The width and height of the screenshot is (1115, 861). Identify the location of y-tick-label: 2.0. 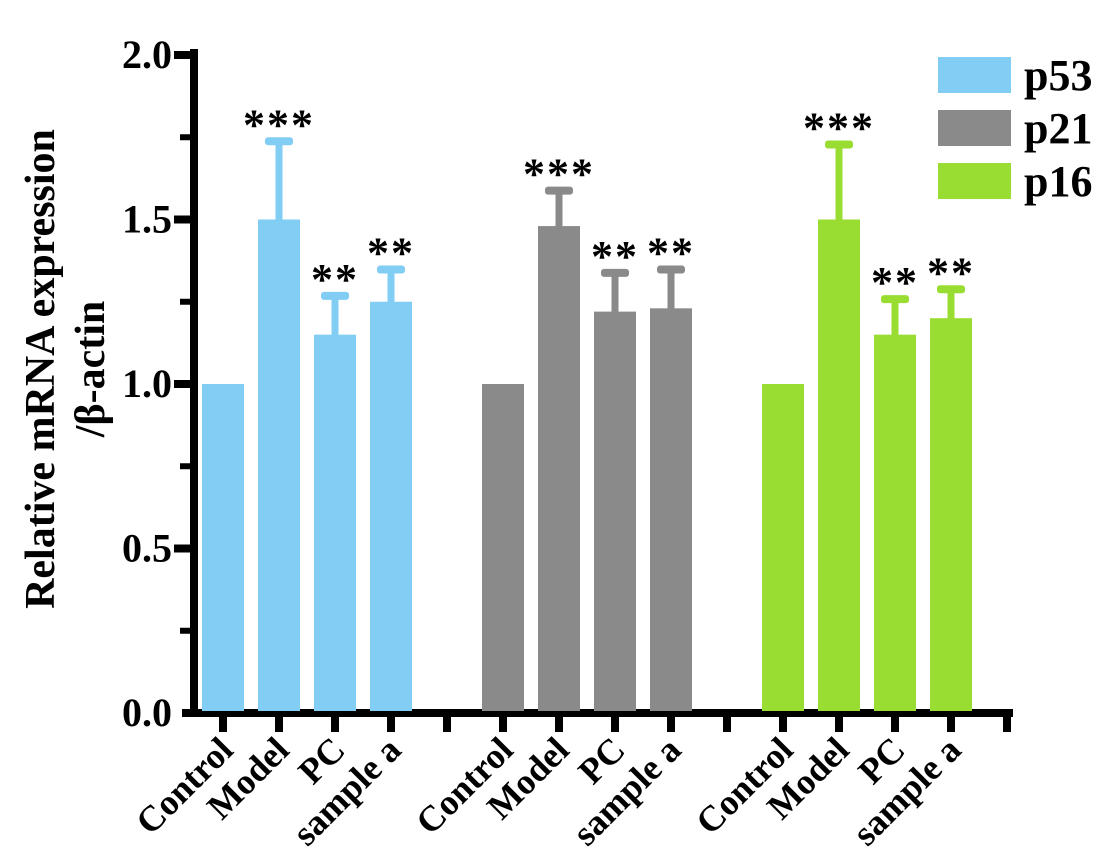
(147, 54).